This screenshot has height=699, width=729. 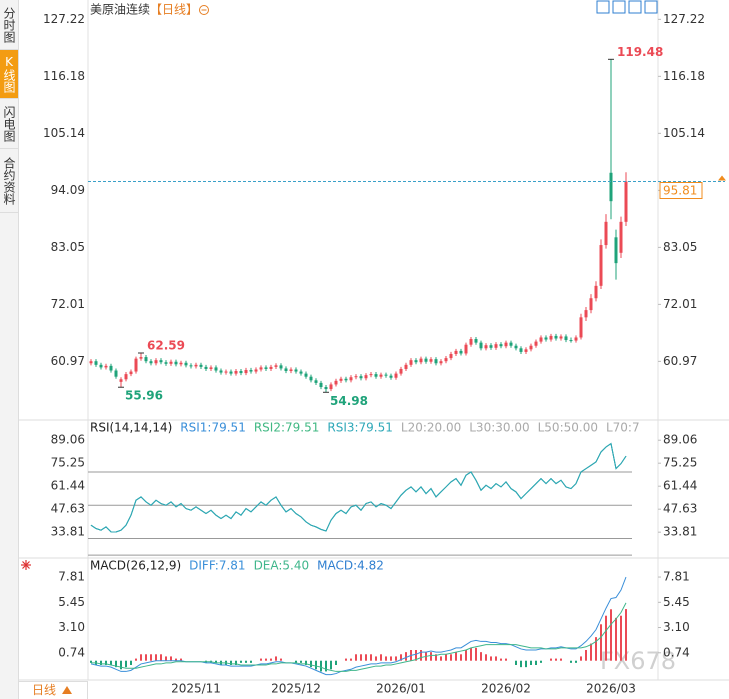 What do you see at coordinates (568, 428) in the screenshot?
I see `legend-entry: L50:50.00` at bounding box center [568, 428].